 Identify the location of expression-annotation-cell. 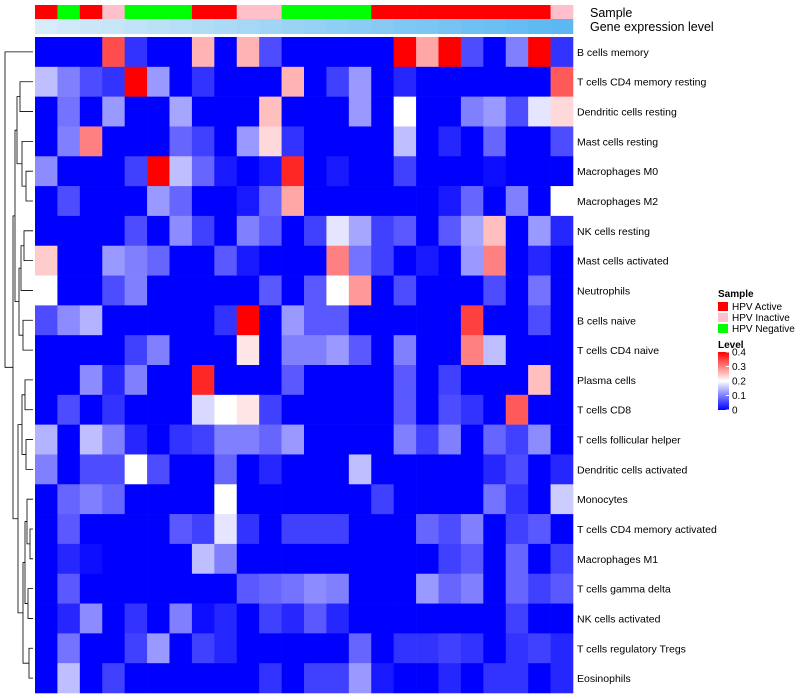
(181, 26).